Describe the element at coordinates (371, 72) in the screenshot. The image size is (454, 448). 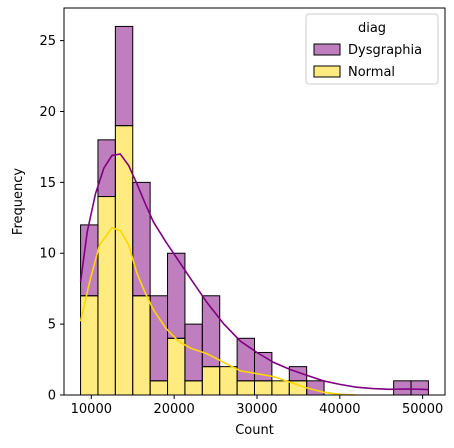
I see `legend-label-normal: Normal` at that location.